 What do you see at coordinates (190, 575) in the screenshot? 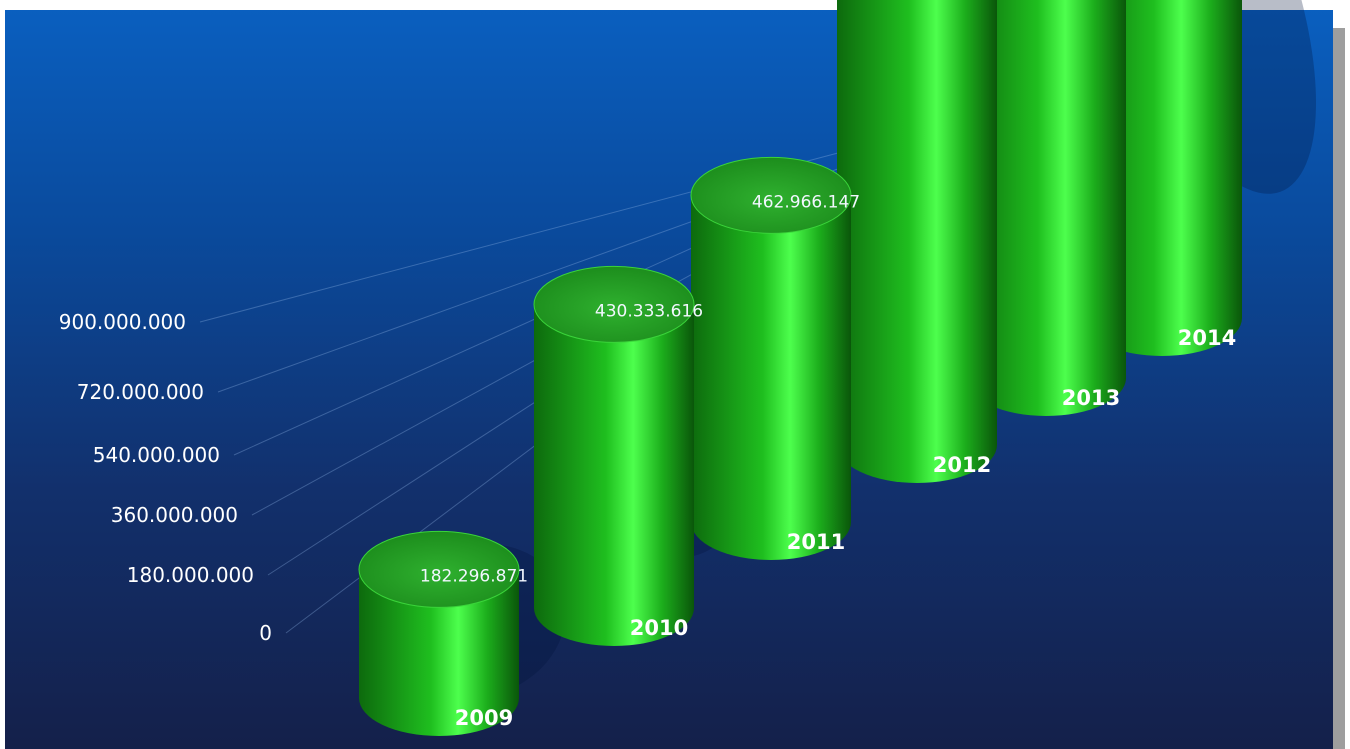
I see `y-tick-label: 180.000.000` at bounding box center [190, 575].